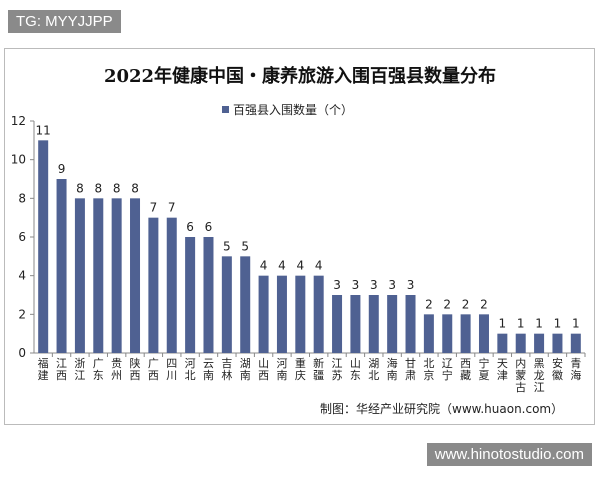  Describe the element at coordinates (245, 369) in the screenshot. I see `x-tick-label: 湖南` at that location.